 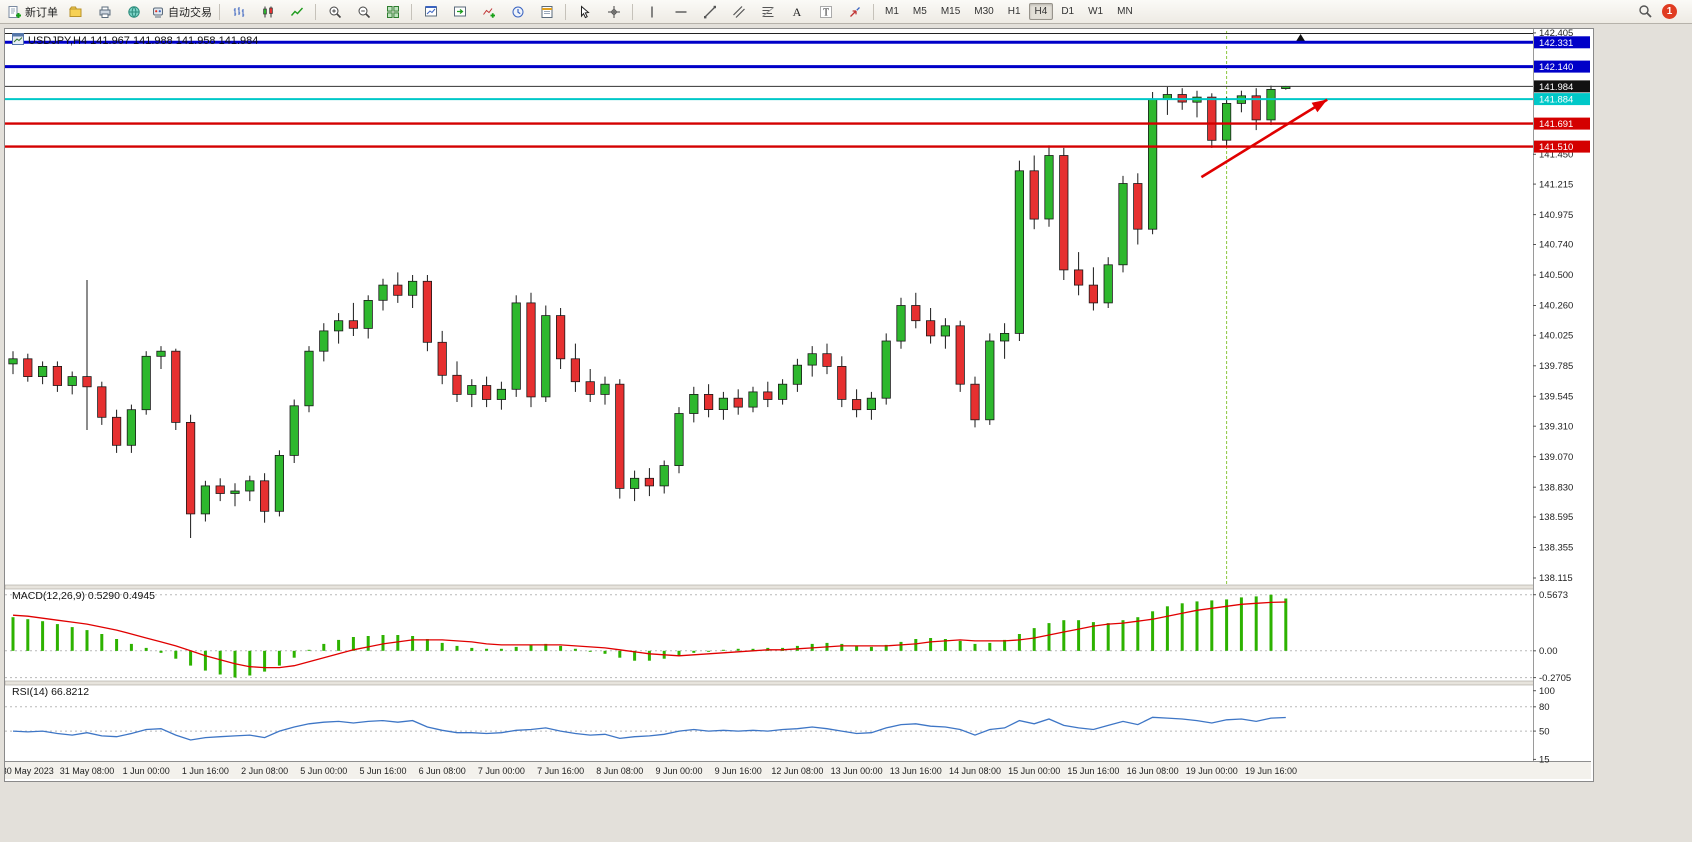 What do you see at coordinates (584, 12) in the screenshot?
I see `cursor-button` at bounding box center [584, 12].